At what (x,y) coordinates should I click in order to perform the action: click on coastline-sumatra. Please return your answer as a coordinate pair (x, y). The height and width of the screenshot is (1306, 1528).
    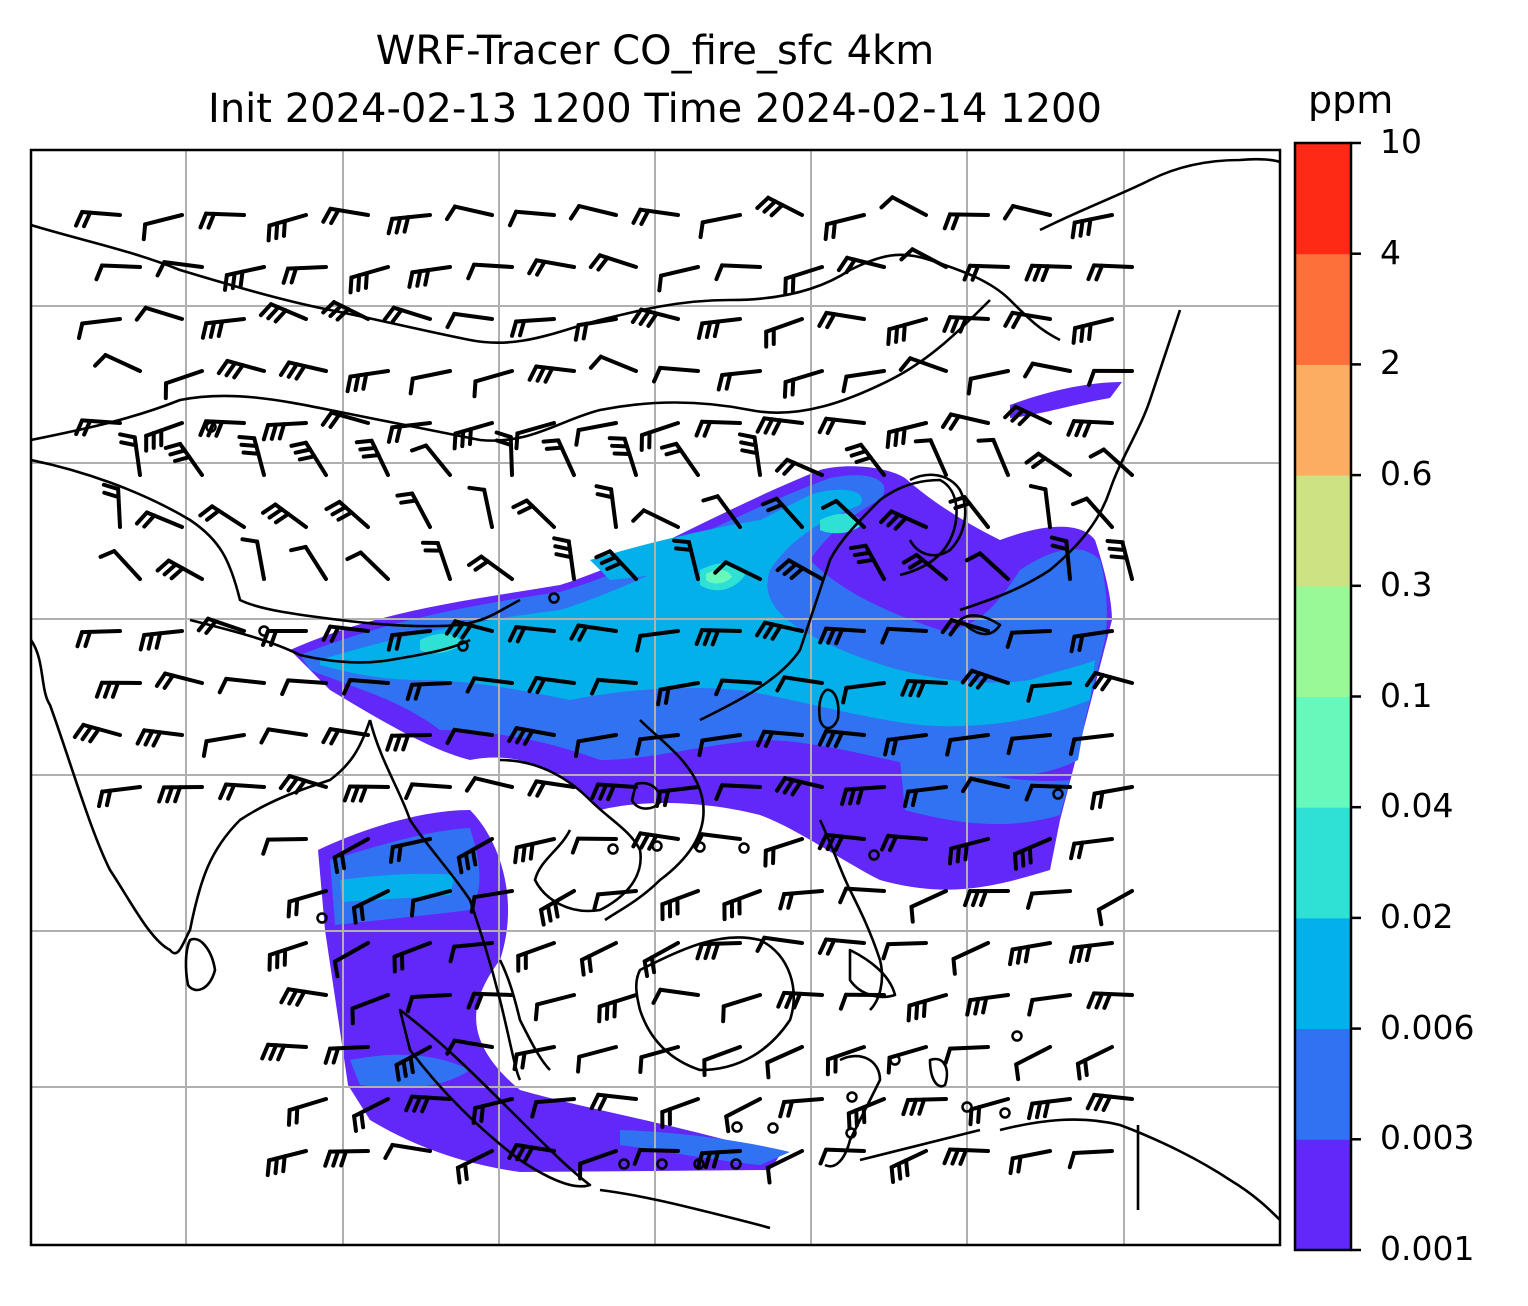
    Looking at the image, I should click on (495, 1098).